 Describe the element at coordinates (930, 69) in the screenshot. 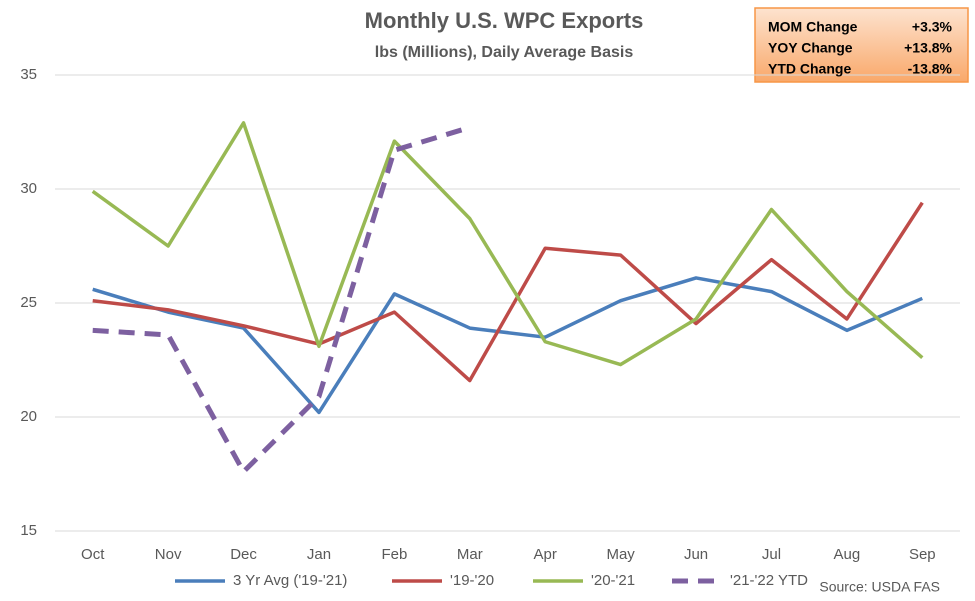

I see `info-value: -13.8%` at that location.